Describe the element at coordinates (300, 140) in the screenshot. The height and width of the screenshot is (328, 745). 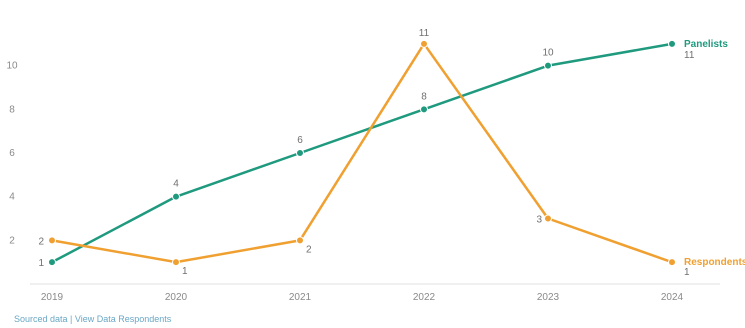
I see `data-label: 6` at that location.